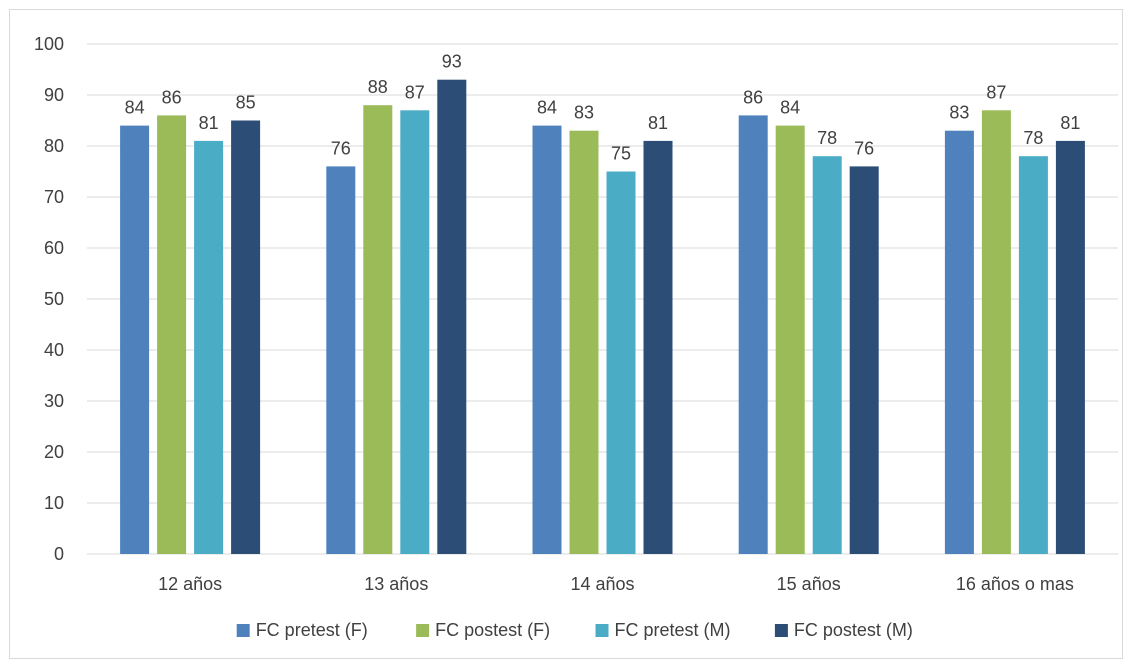 This screenshot has height=668, width=1132. What do you see at coordinates (49, 44) in the screenshot?
I see `y-tick-label: 100` at bounding box center [49, 44].